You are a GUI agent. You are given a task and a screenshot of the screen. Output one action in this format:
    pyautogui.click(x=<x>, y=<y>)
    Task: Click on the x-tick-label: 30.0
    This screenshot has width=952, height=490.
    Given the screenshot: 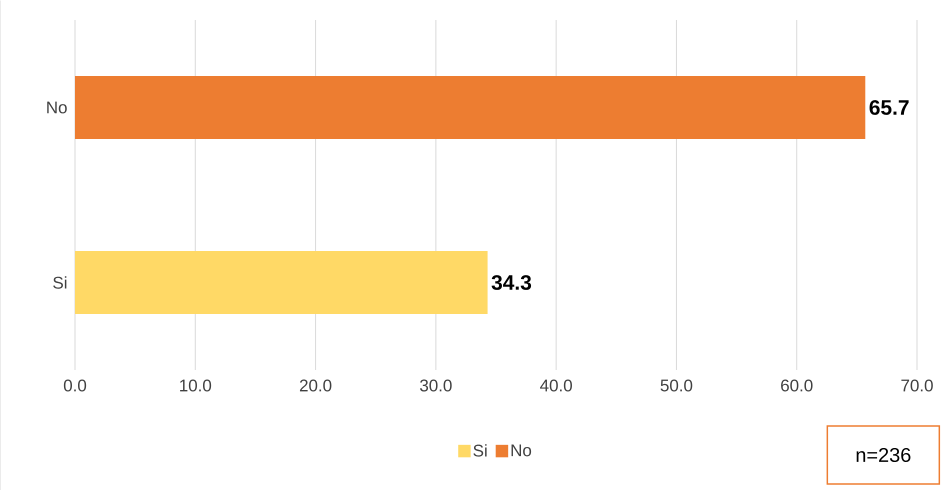 What is the action you would take?
    pyautogui.click(x=436, y=386)
    